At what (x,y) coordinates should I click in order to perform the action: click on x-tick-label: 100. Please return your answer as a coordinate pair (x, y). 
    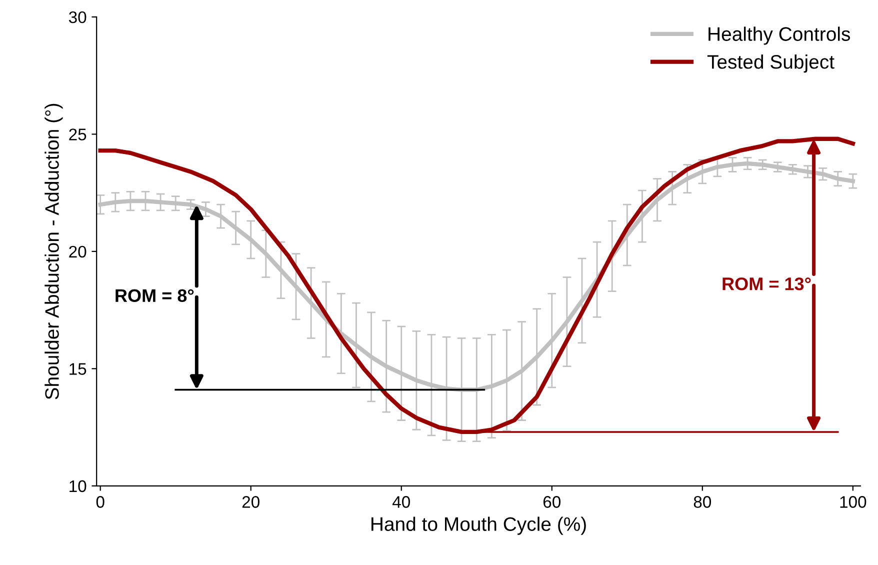
    Looking at the image, I should click on (853, 502).